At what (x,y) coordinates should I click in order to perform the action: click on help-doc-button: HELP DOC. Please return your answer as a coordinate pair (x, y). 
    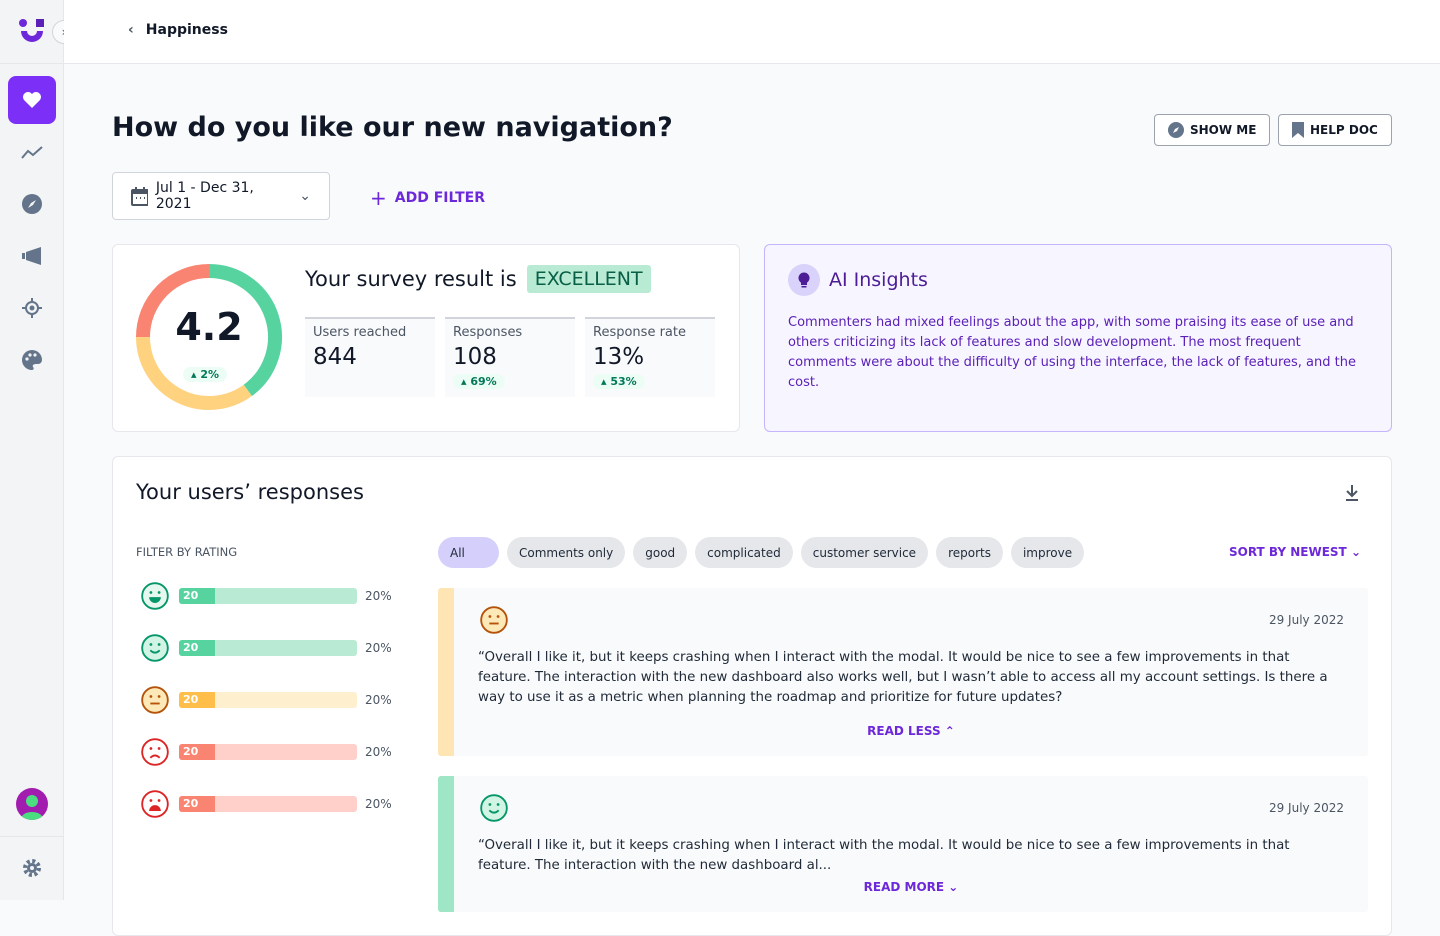
    Looking at the image, I should click on (1335, 130).